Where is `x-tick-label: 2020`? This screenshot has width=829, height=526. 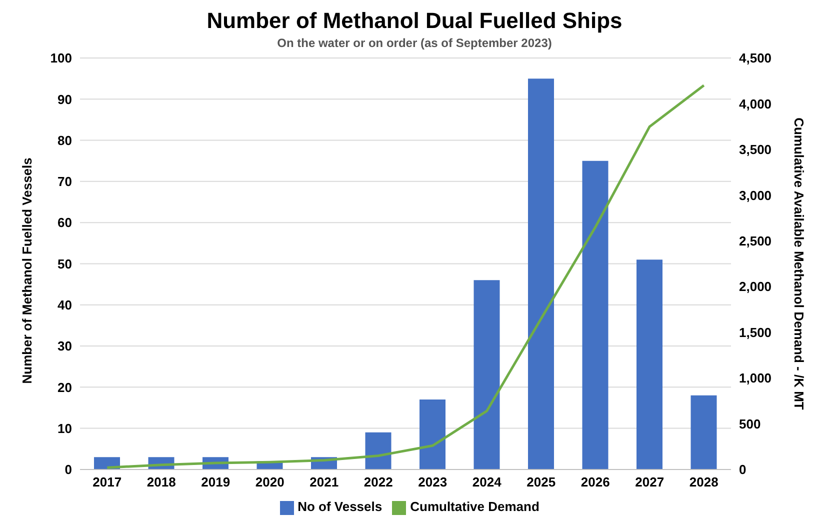
x-tick-label: 2020 is located at coordinates (269, 482).